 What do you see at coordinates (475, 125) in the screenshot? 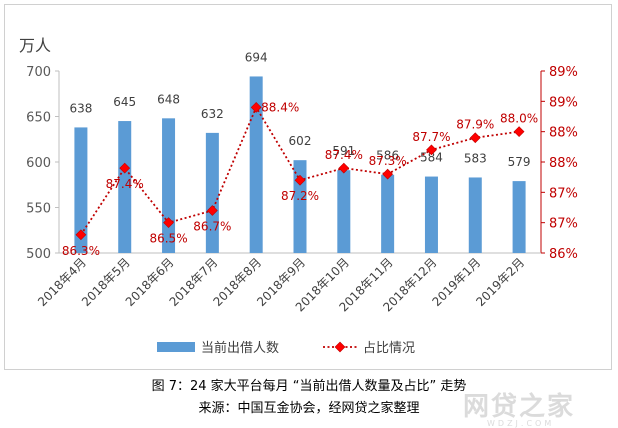
I see `line-value-label: 87.9%` at bounding box center [475, 125].